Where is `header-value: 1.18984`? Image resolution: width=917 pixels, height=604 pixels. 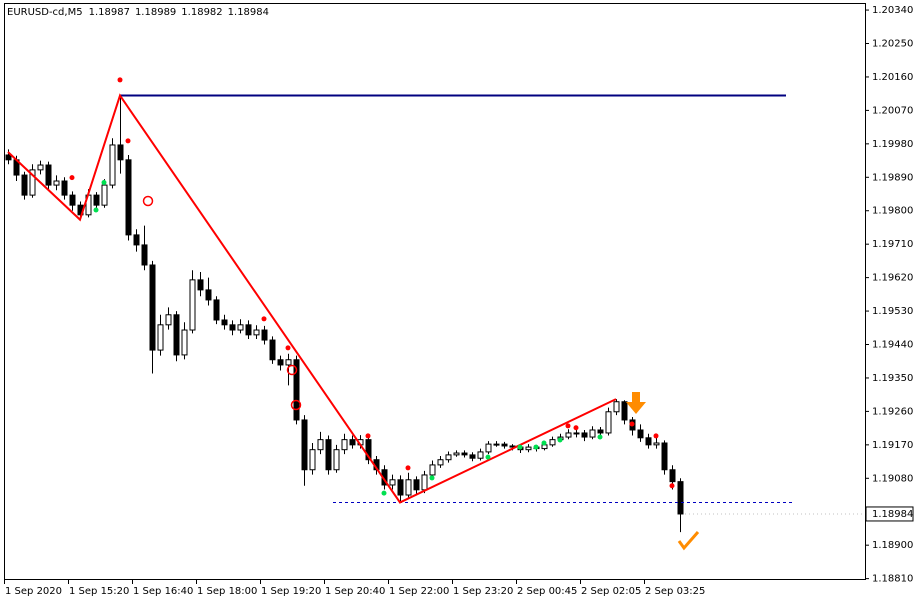 header-value: 1.18984 is located at coordinates (248, 12).